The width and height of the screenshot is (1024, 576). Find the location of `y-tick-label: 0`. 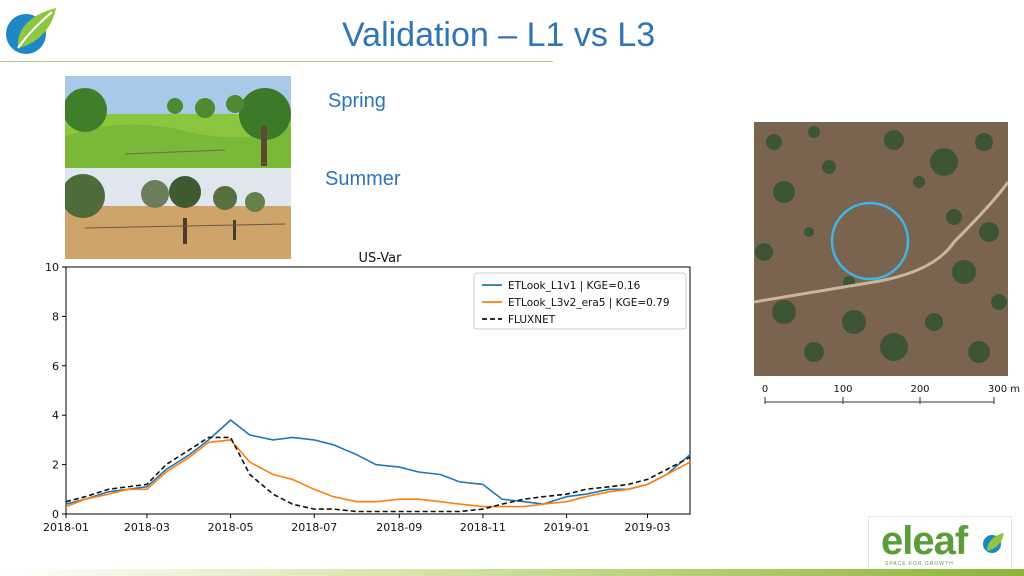

y-tick-label: 0 is located at coordinates (55, 514).